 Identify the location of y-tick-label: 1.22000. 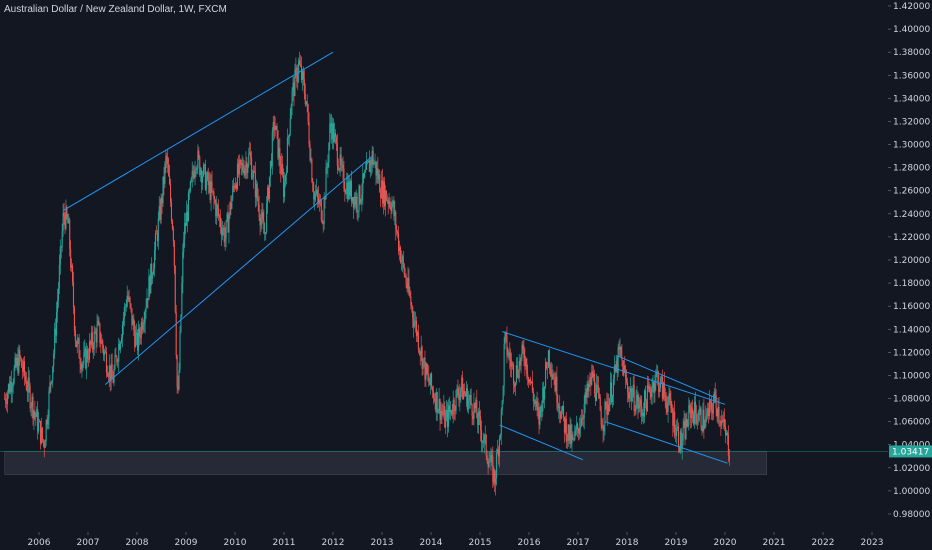
(911, 238).